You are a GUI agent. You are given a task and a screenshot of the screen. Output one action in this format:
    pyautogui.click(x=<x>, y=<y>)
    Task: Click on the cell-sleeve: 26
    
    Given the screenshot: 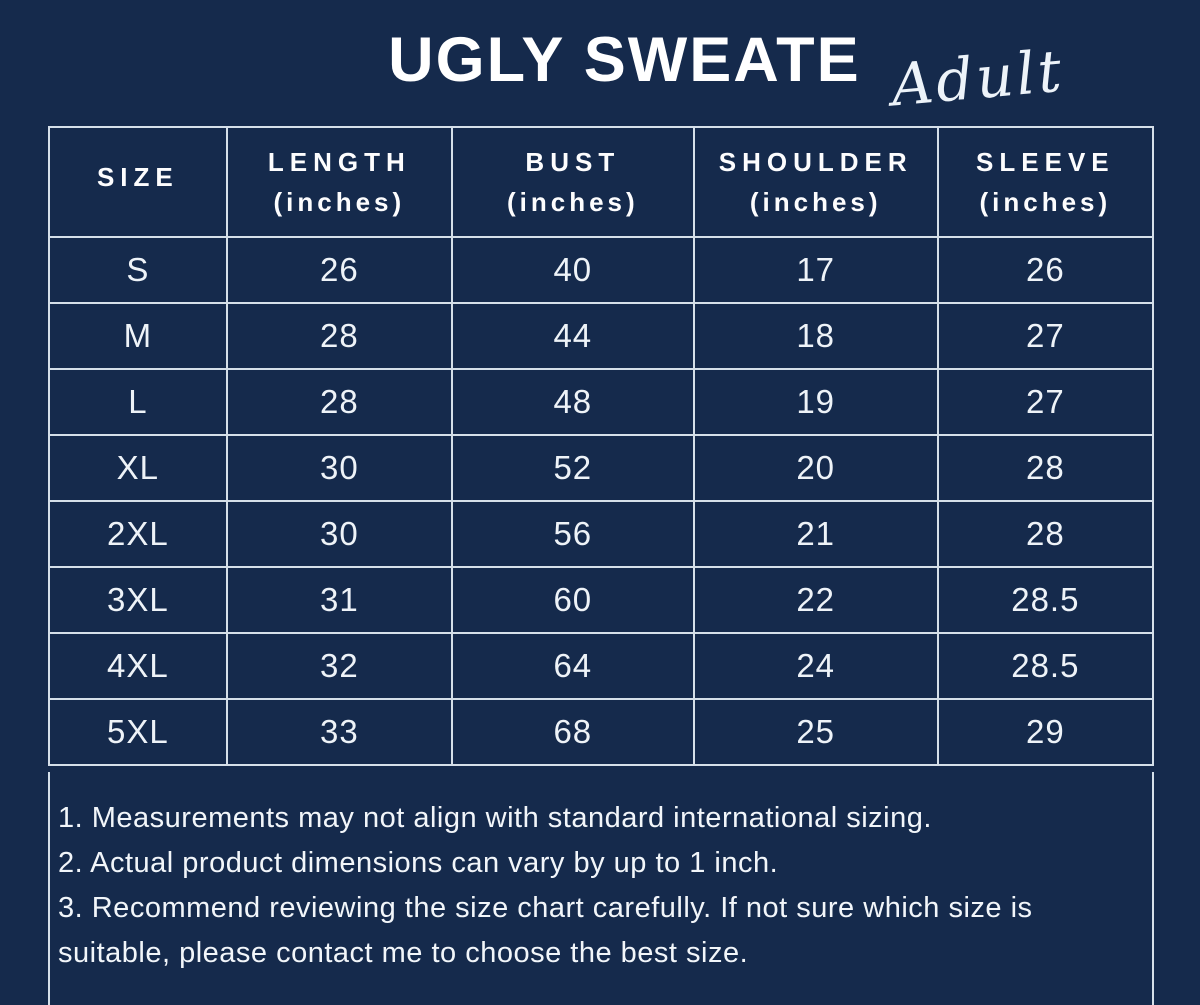 What is the action you would take?
    pyautogui.click(x=1045, y=270)
    